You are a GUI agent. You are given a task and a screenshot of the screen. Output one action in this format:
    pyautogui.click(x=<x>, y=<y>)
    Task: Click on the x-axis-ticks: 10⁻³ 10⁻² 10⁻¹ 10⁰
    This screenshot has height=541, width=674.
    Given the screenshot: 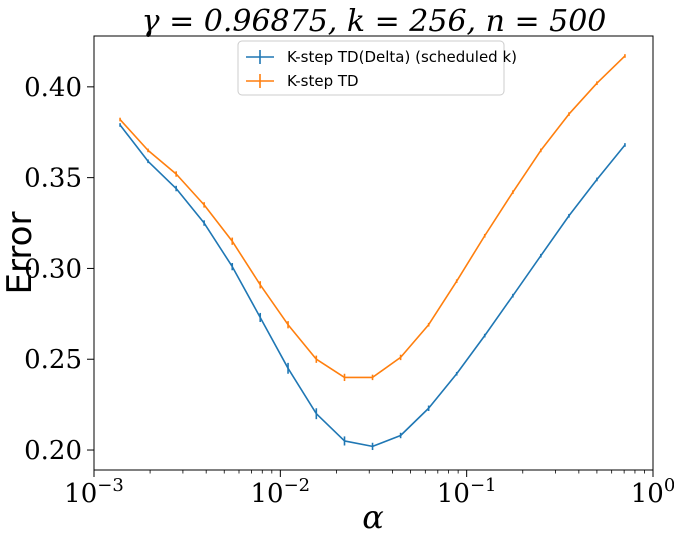 What is the action you would take?
    pyautogui.click(x=369, y=489)
    